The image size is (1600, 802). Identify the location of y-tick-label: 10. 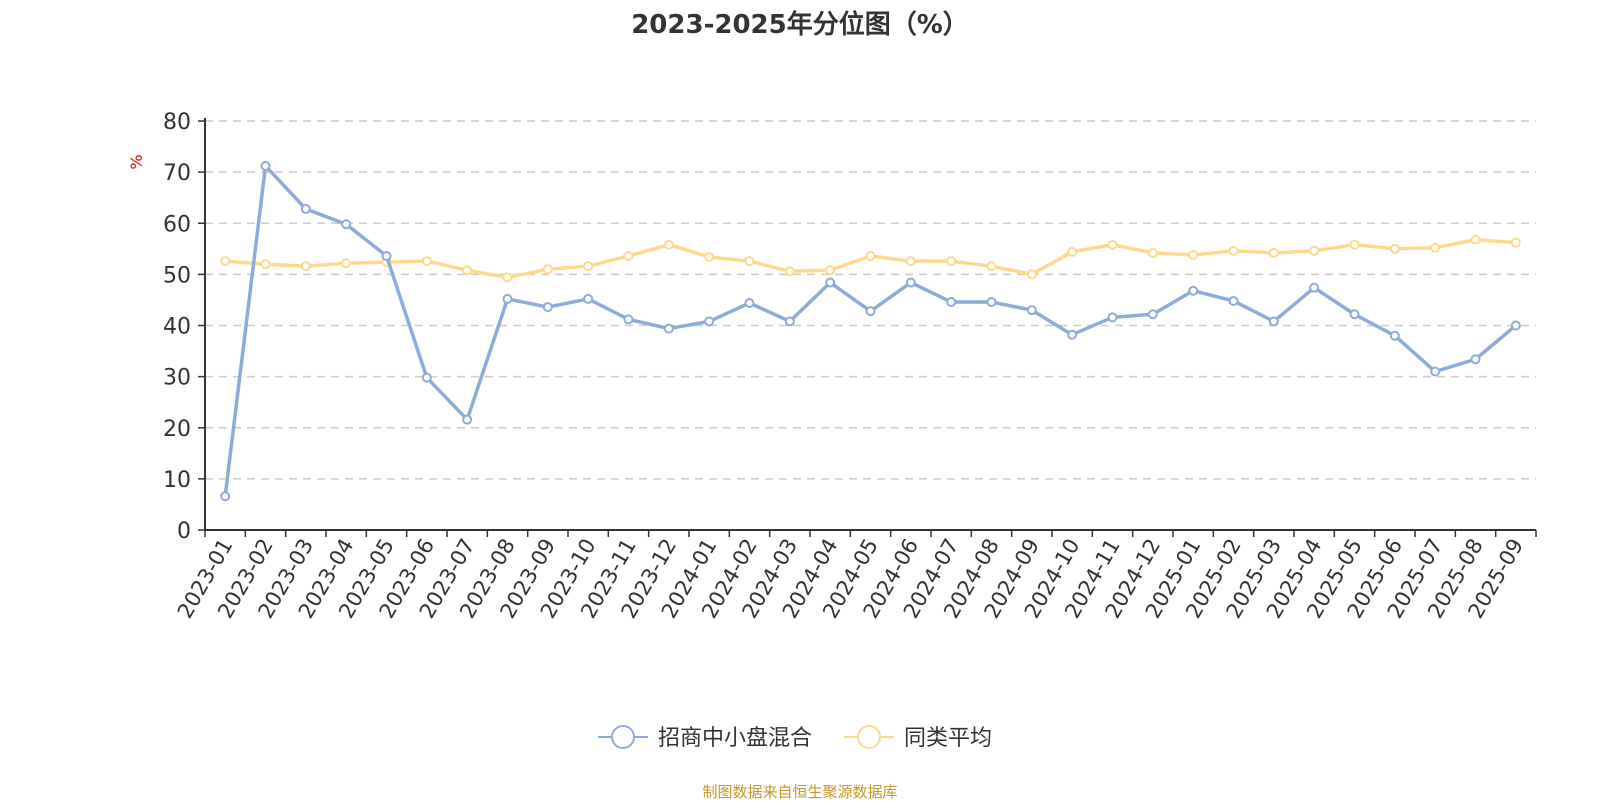
(177, 480).